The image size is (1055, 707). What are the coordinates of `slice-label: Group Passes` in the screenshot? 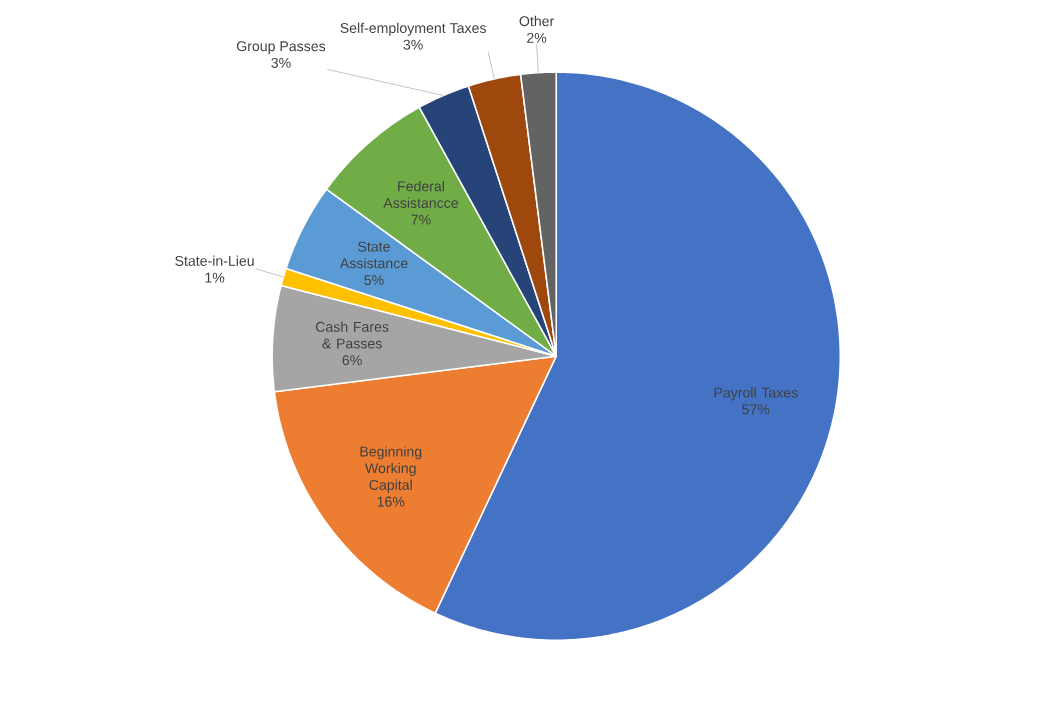 It's located at (281, 48).